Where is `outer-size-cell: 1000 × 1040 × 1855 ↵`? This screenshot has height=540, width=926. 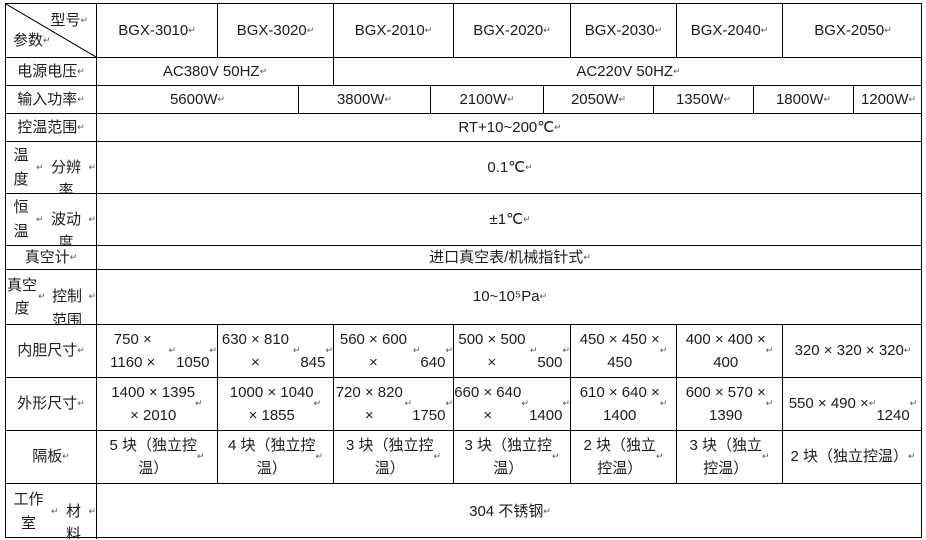
outer-size-cell: 1000 × 1040 × 1855 ↵ is located at coordinates (276, 404).